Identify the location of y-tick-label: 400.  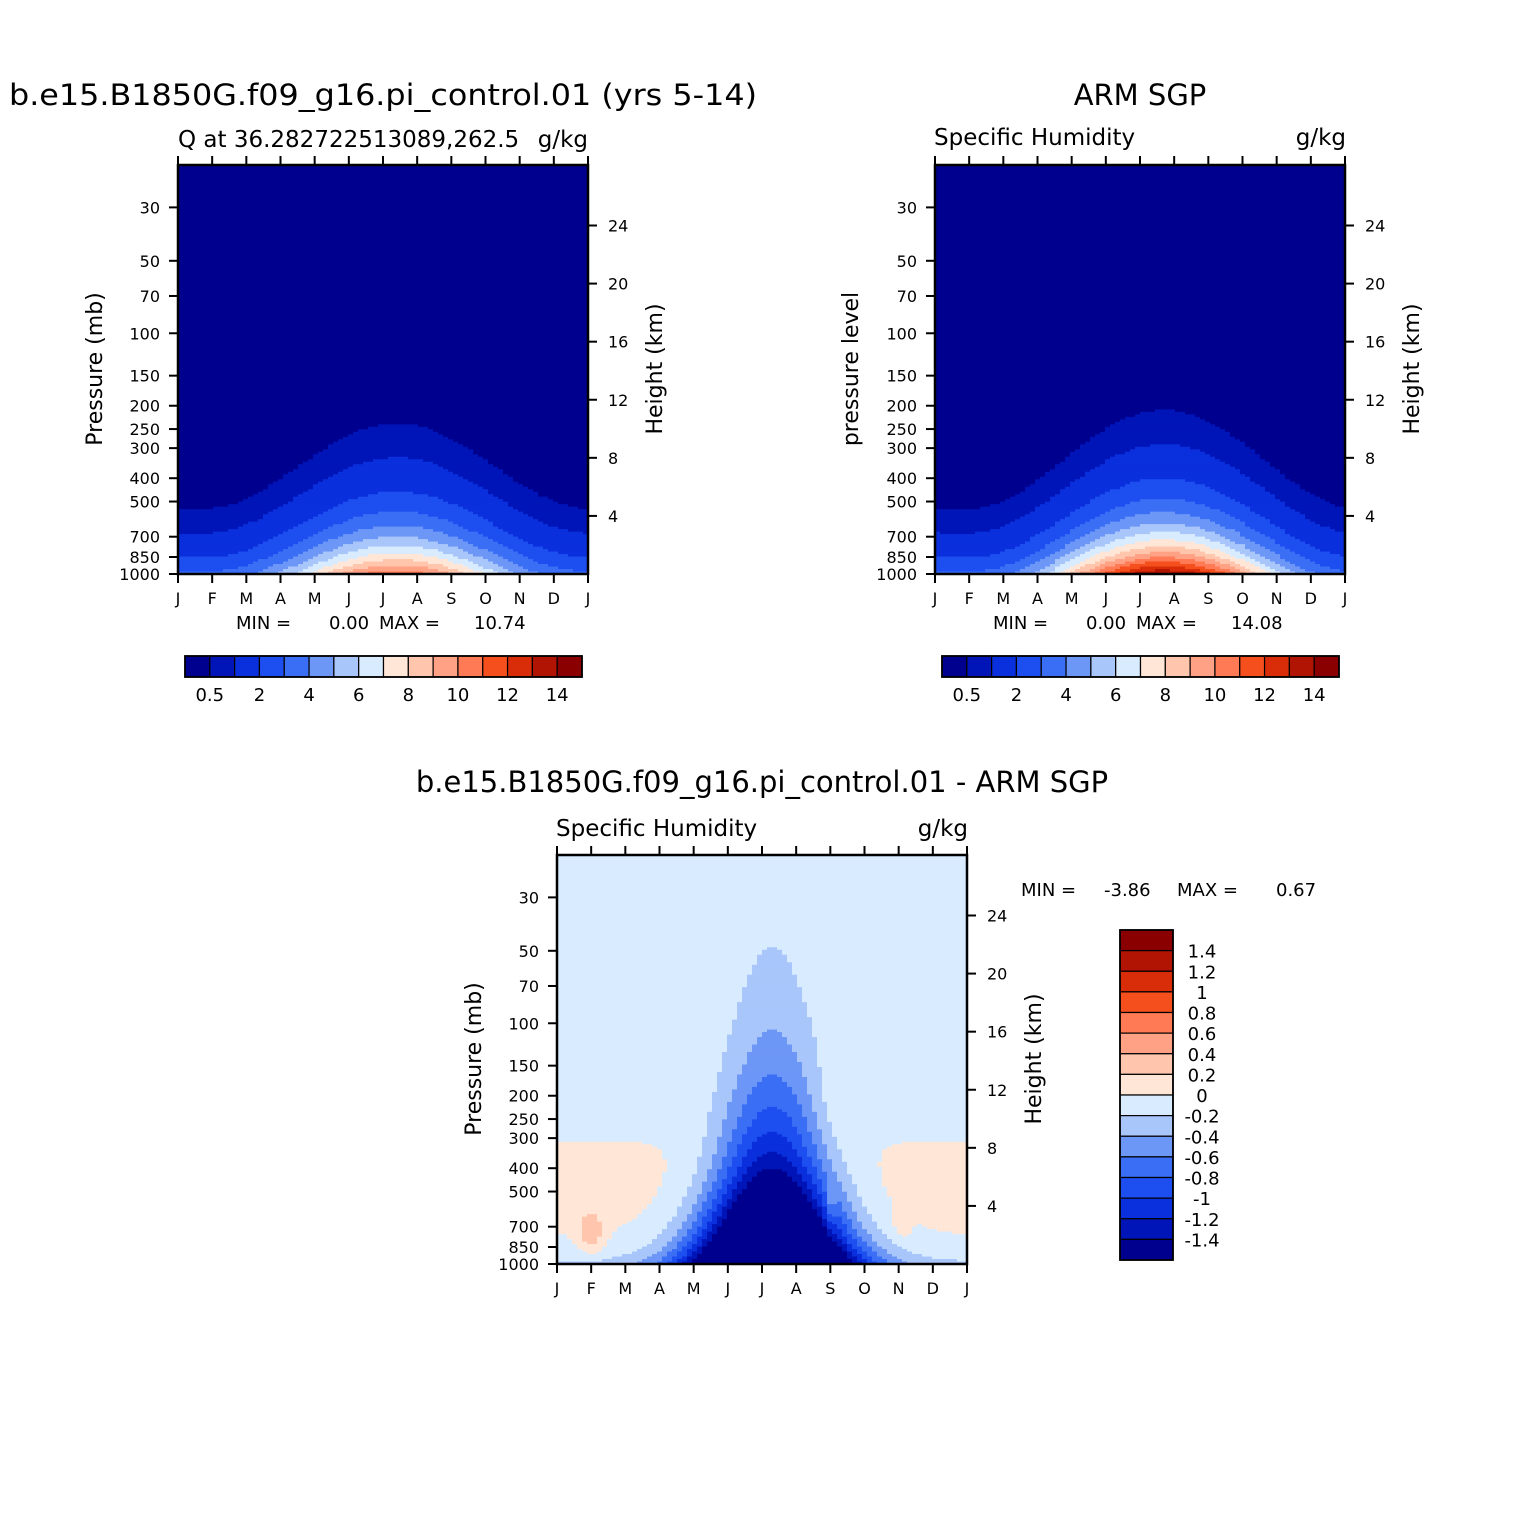
(523, 1168).